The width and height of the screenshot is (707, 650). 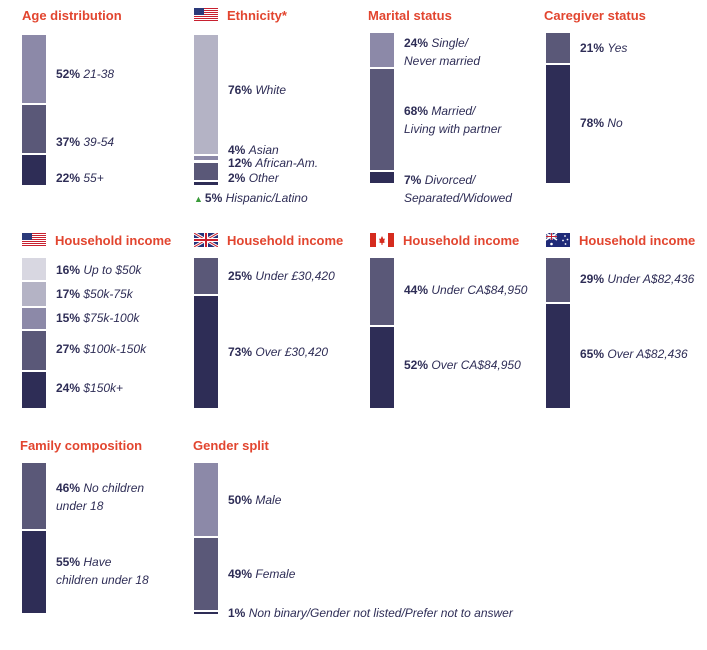 I want to click on data-label-value: 46%, so click(x=70, y=488).